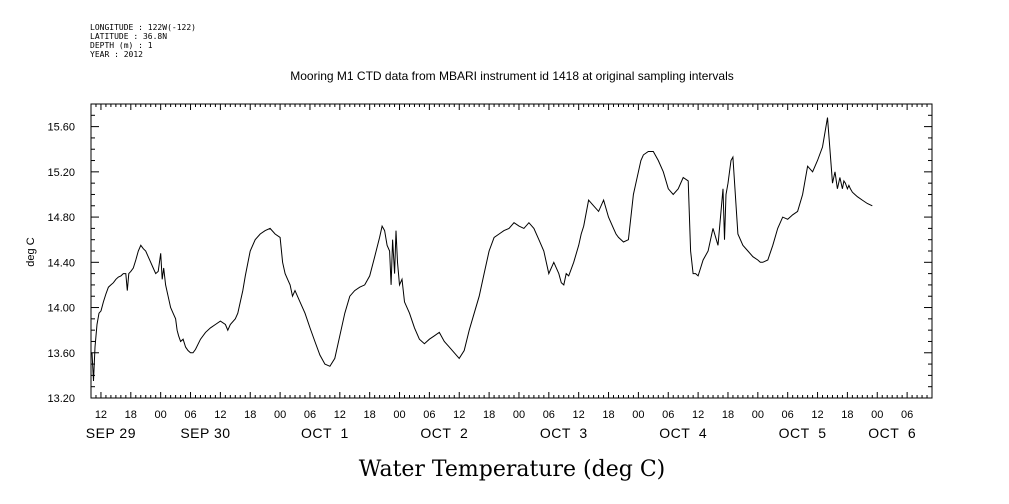  What do you see at coordinates (444, 433) in the screenshot?
I see `x-date-label: OCT 2` at bounding box center [444, 433].